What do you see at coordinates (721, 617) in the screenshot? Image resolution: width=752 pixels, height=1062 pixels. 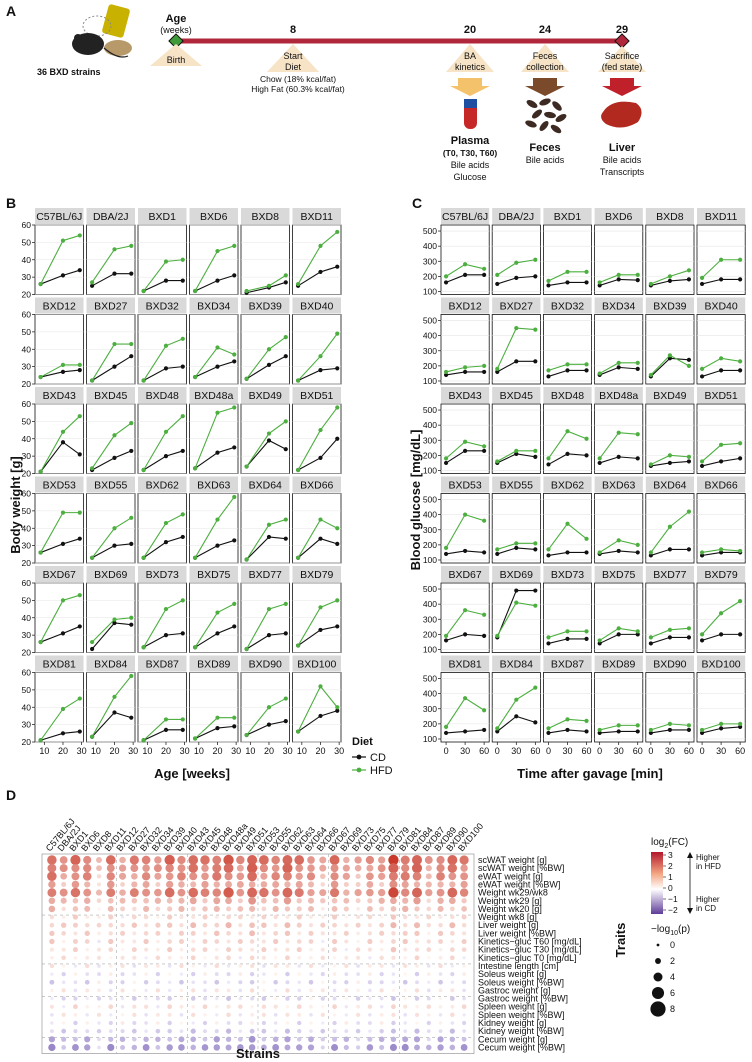 I see `facet-plot-area` at bounding box center [721, 617].